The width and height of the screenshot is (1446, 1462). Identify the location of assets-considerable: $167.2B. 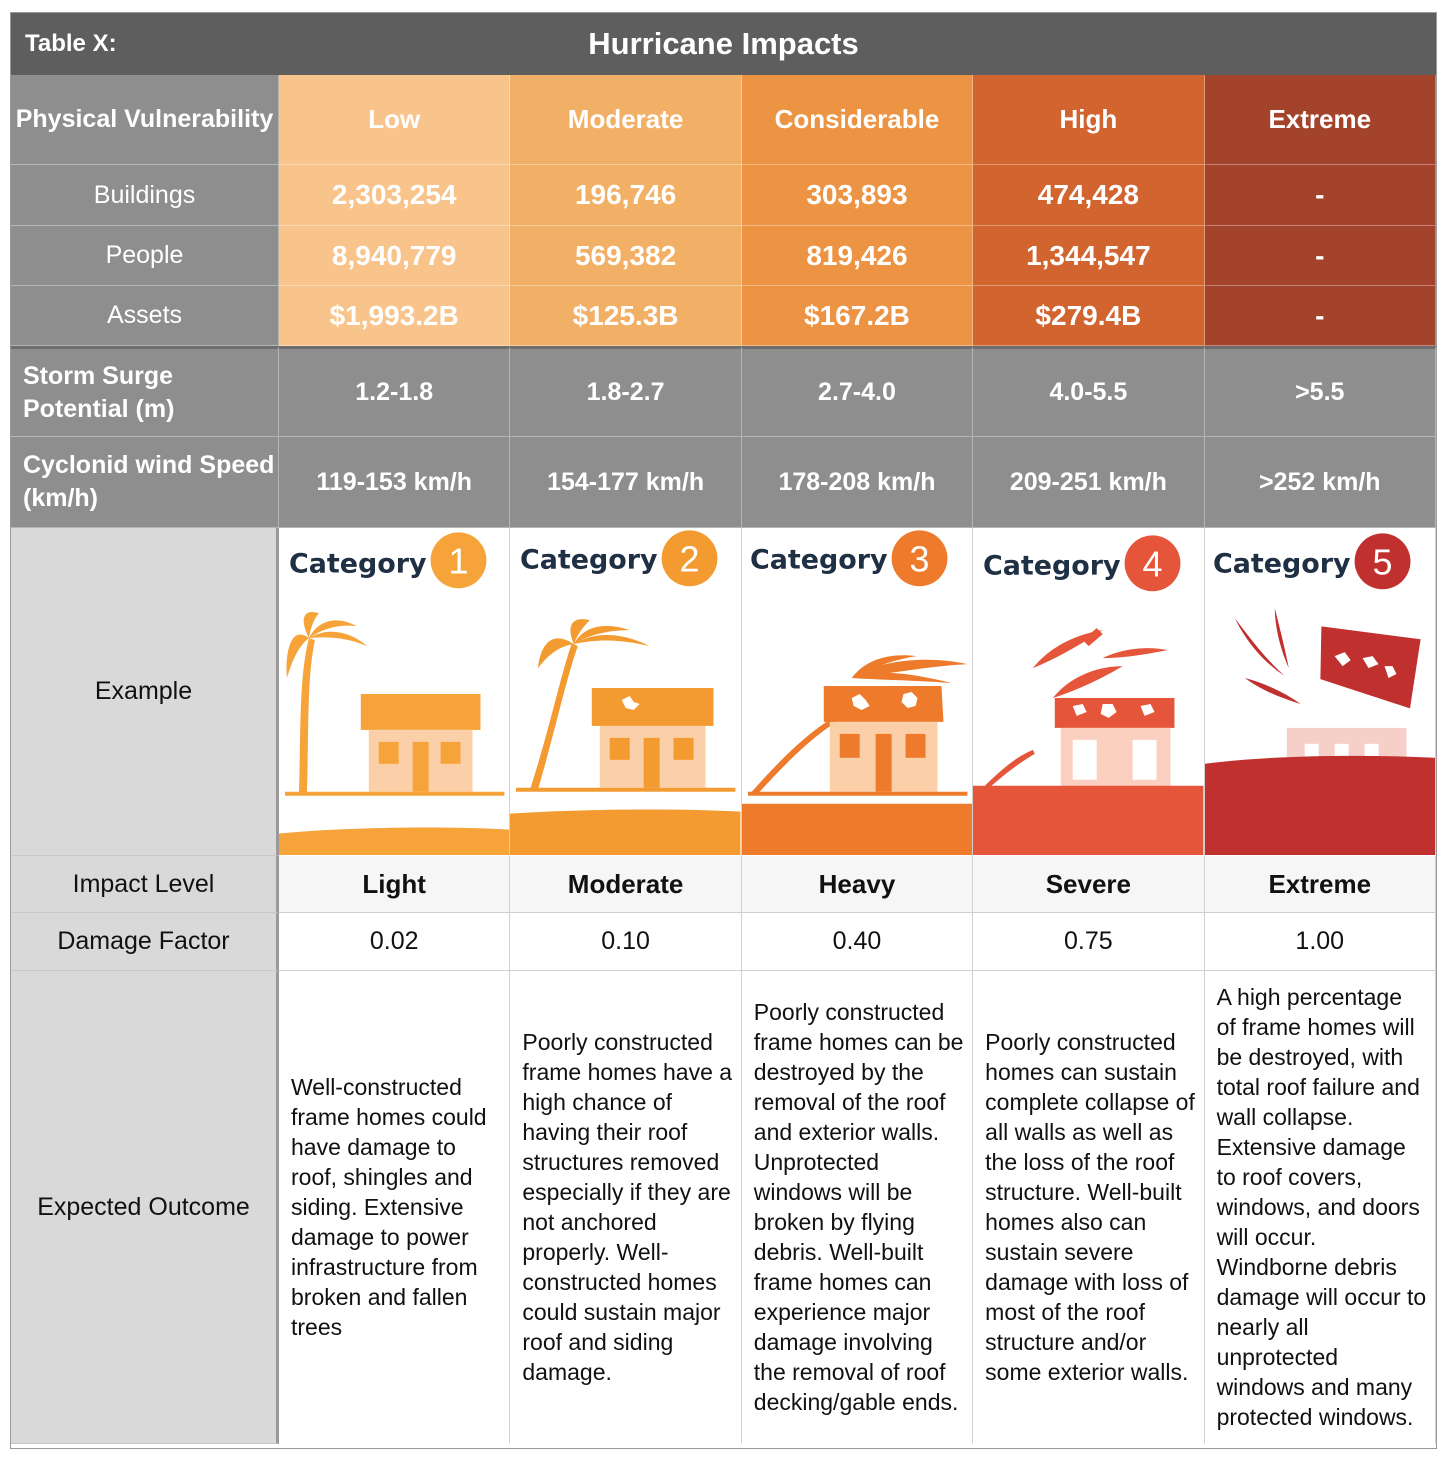
(857, 316).